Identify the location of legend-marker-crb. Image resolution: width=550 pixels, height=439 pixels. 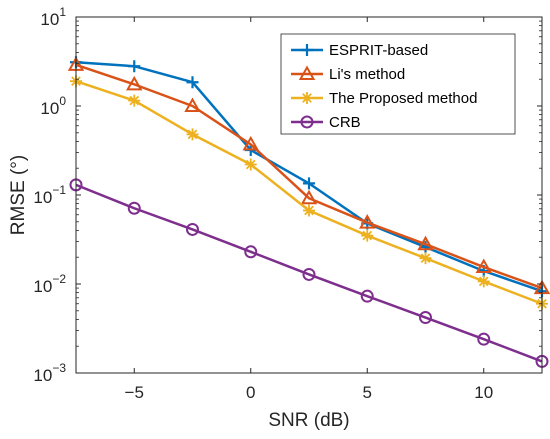
(307, 122).